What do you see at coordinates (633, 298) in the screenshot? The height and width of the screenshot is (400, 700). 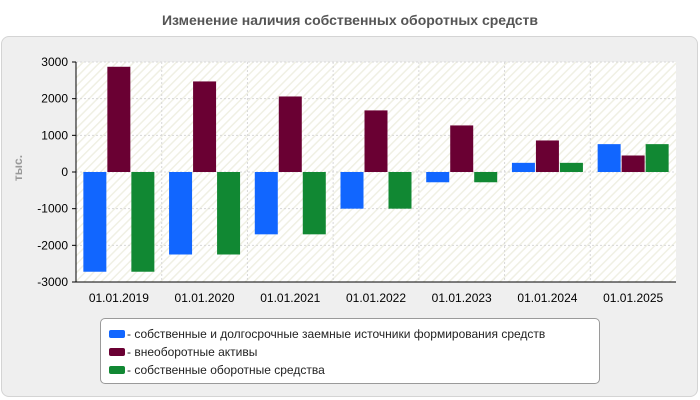 I see `x-tick-label: 01.01.2025` at bounding box center [633, 298].